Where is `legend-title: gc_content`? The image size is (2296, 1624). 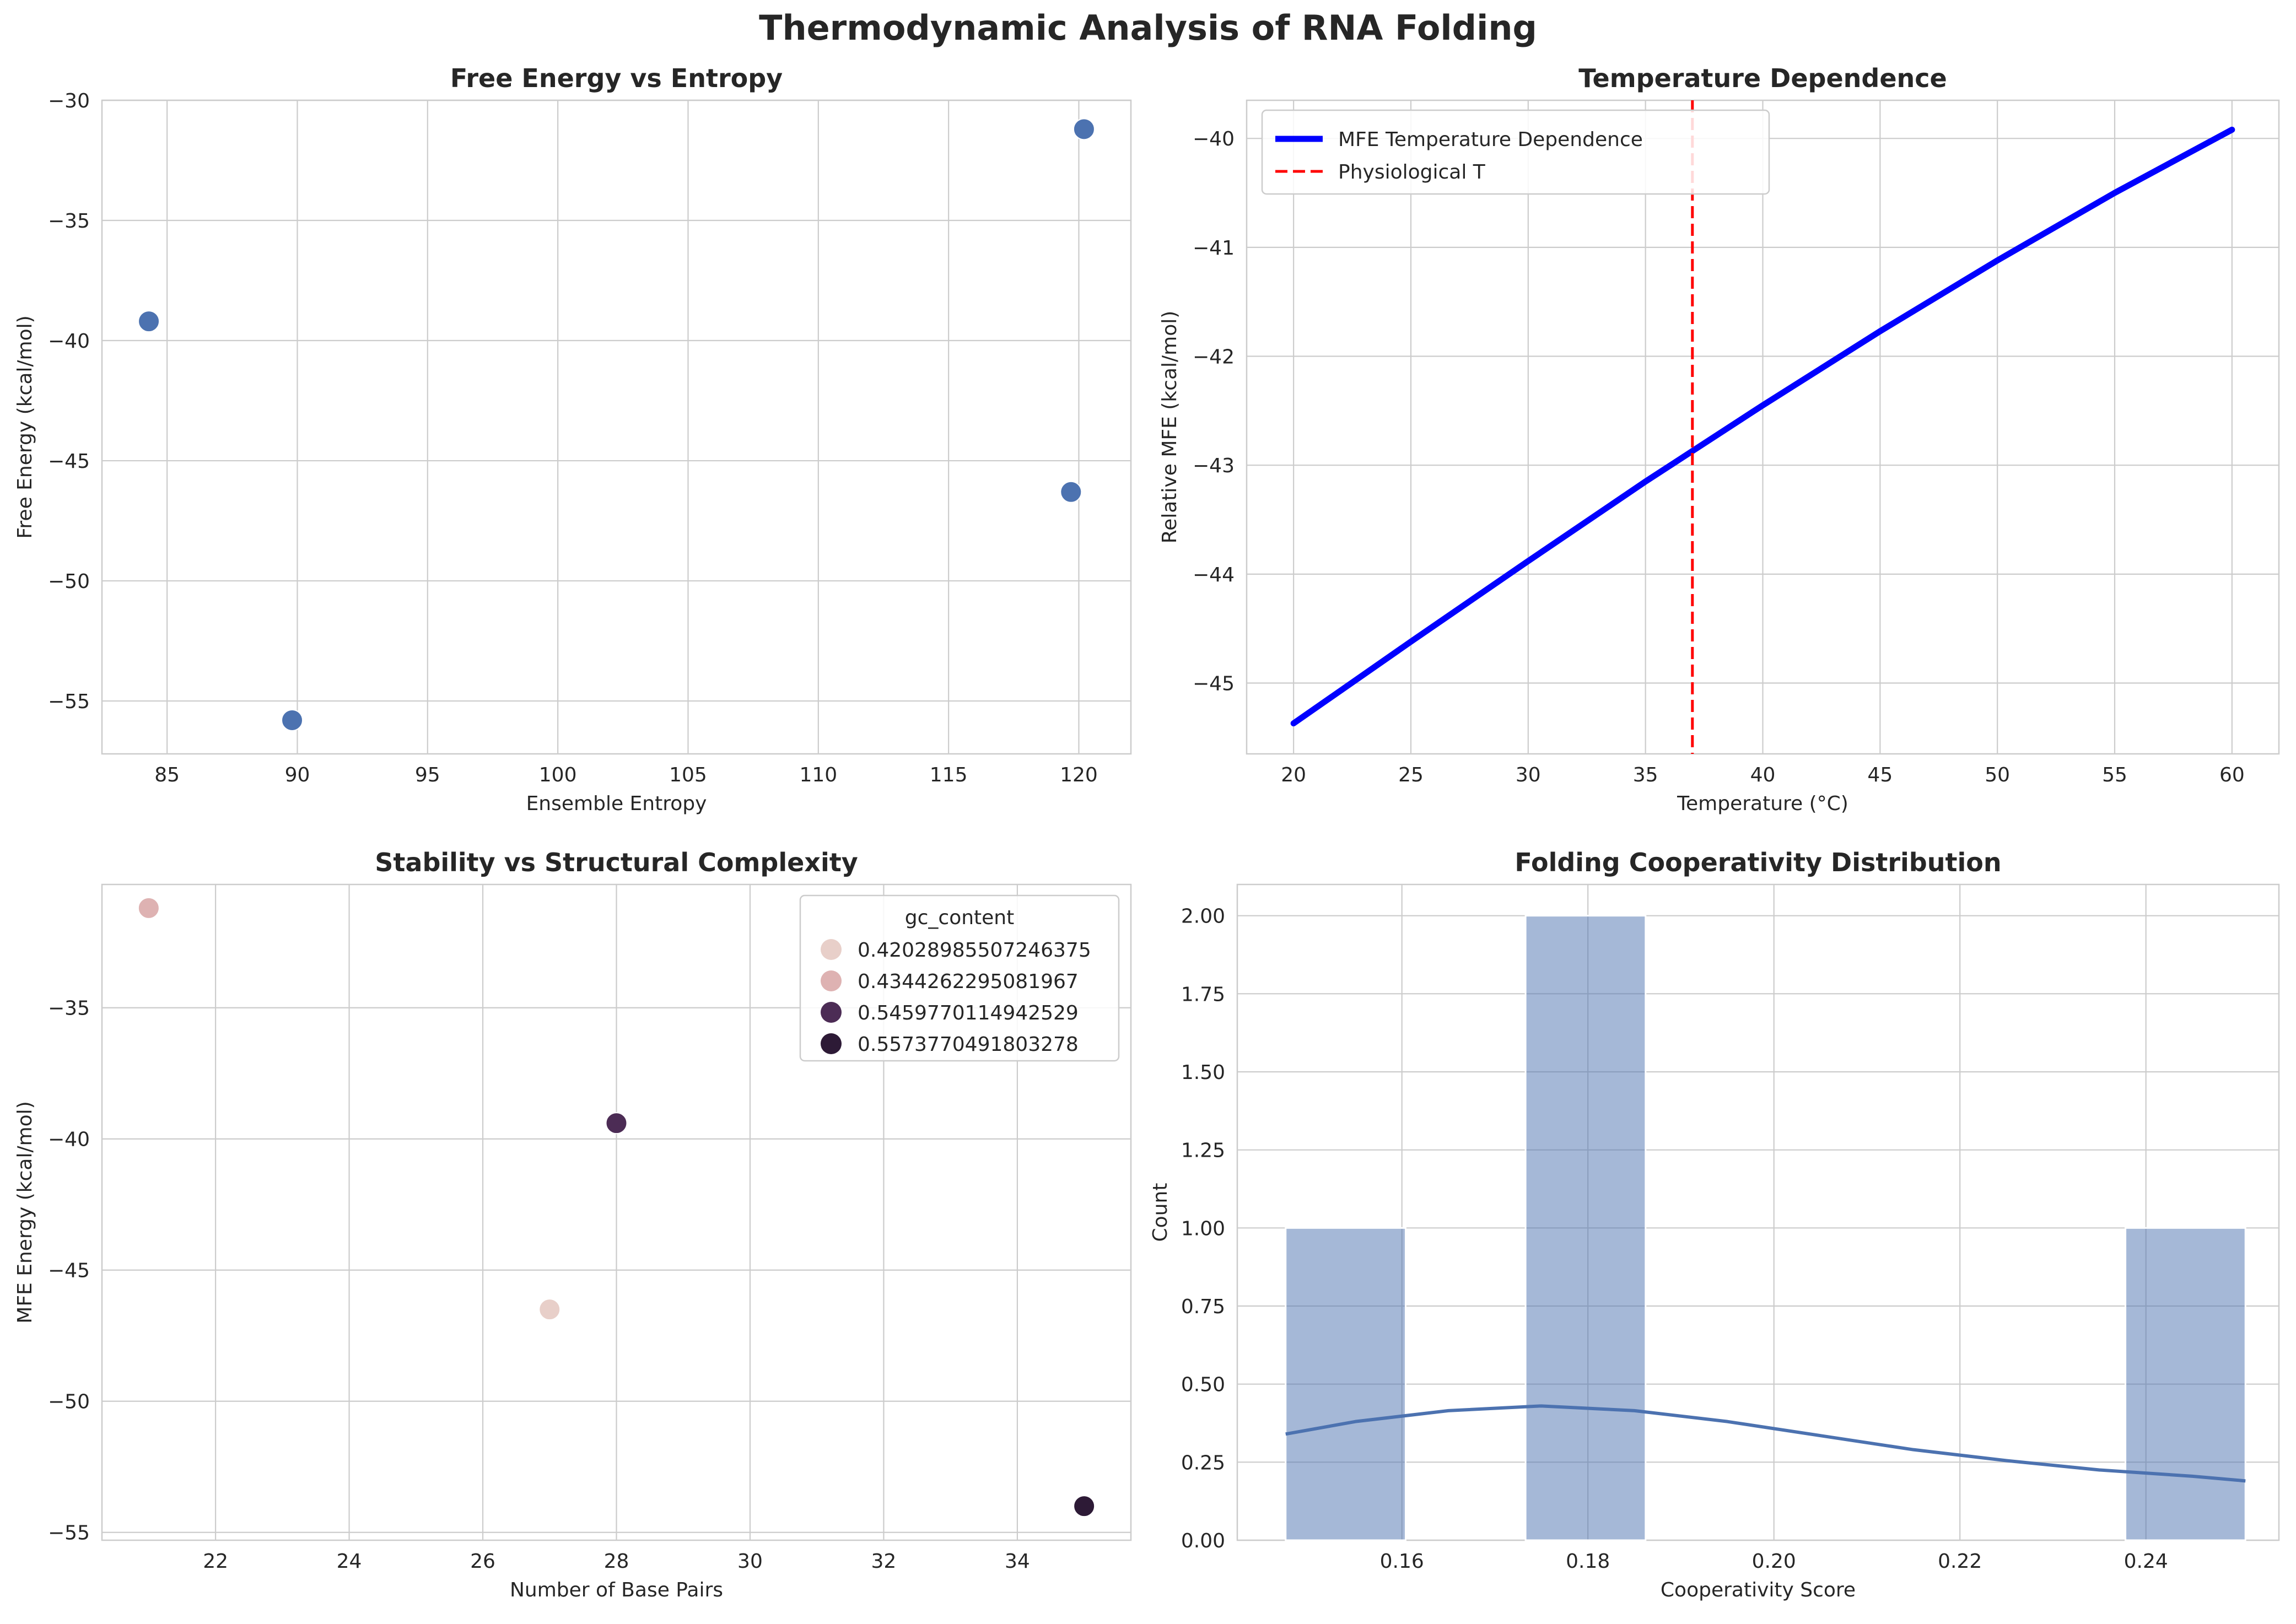
legend-title: gc_content is located at coordinates (959, 918).